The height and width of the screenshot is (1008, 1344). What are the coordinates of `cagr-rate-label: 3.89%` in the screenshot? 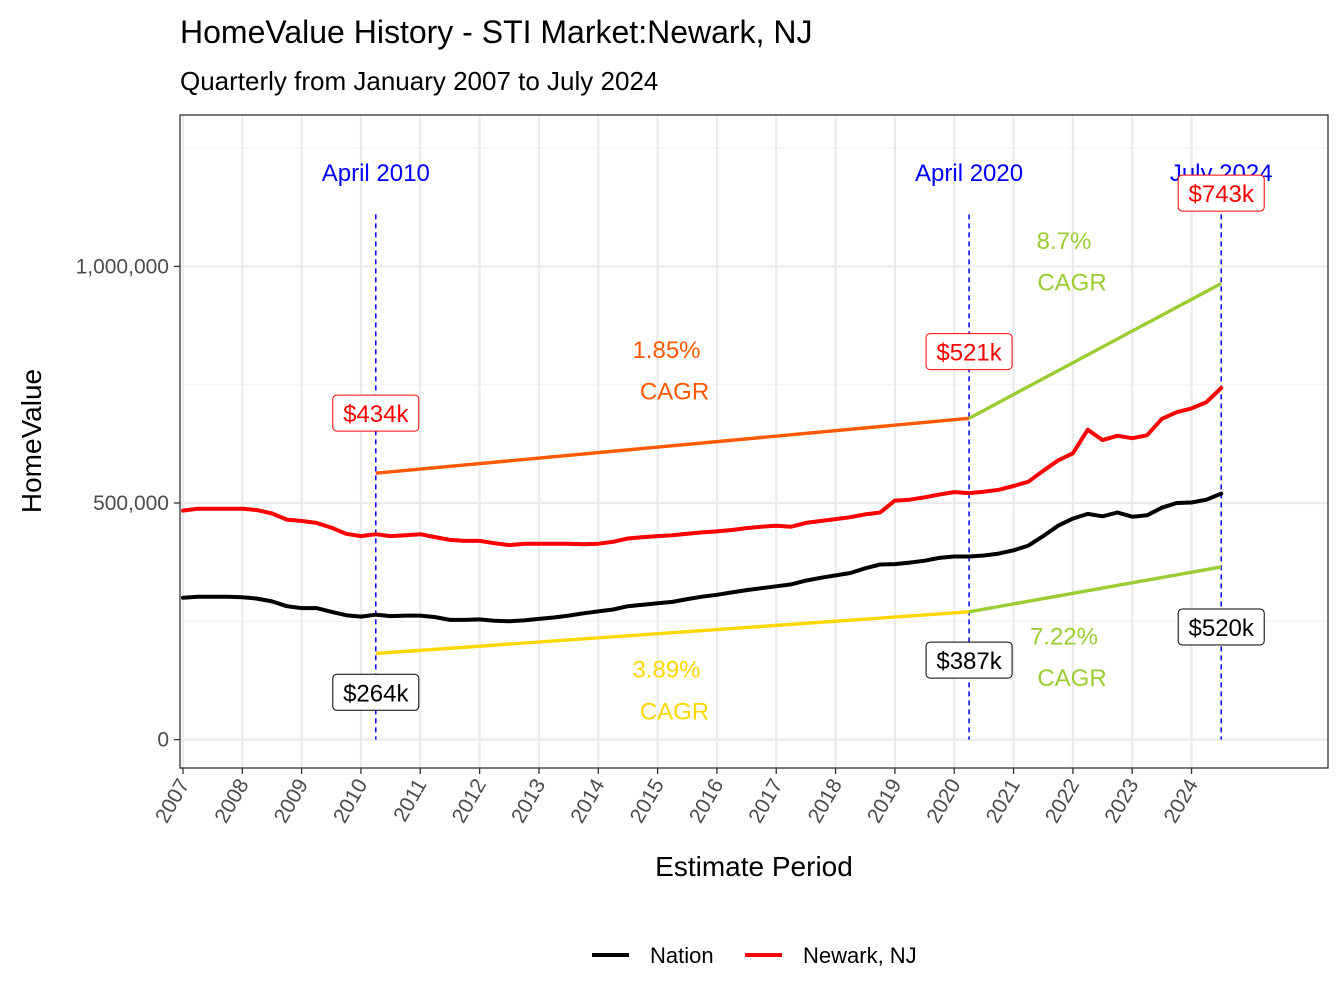 It's located at (666, 670).